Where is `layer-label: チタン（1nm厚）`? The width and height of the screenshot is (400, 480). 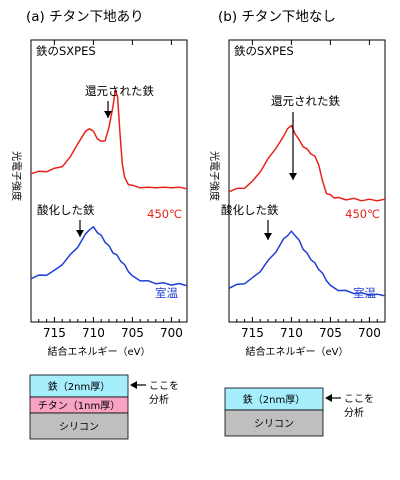
layer-label: チタン（1nm厚） is located at coordinates (79, 406).